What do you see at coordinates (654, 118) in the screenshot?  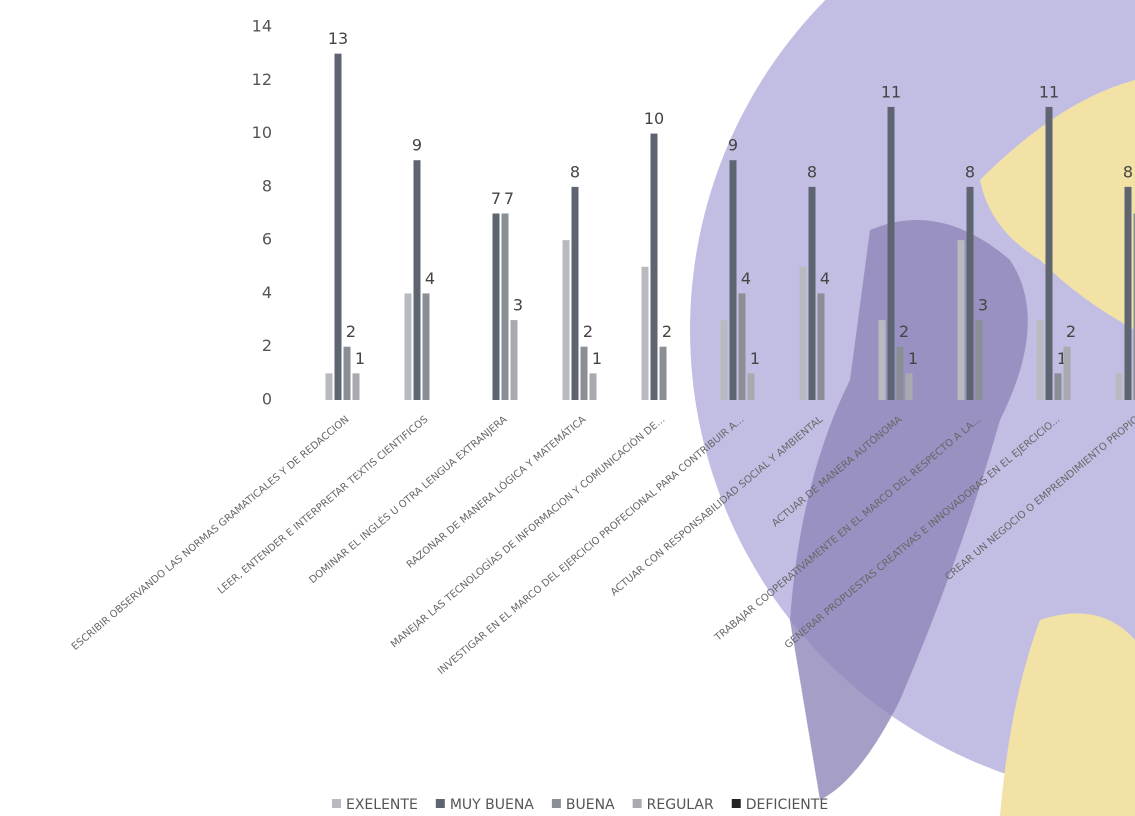 I see `data-label: 10` at bounding box center [654, 118].